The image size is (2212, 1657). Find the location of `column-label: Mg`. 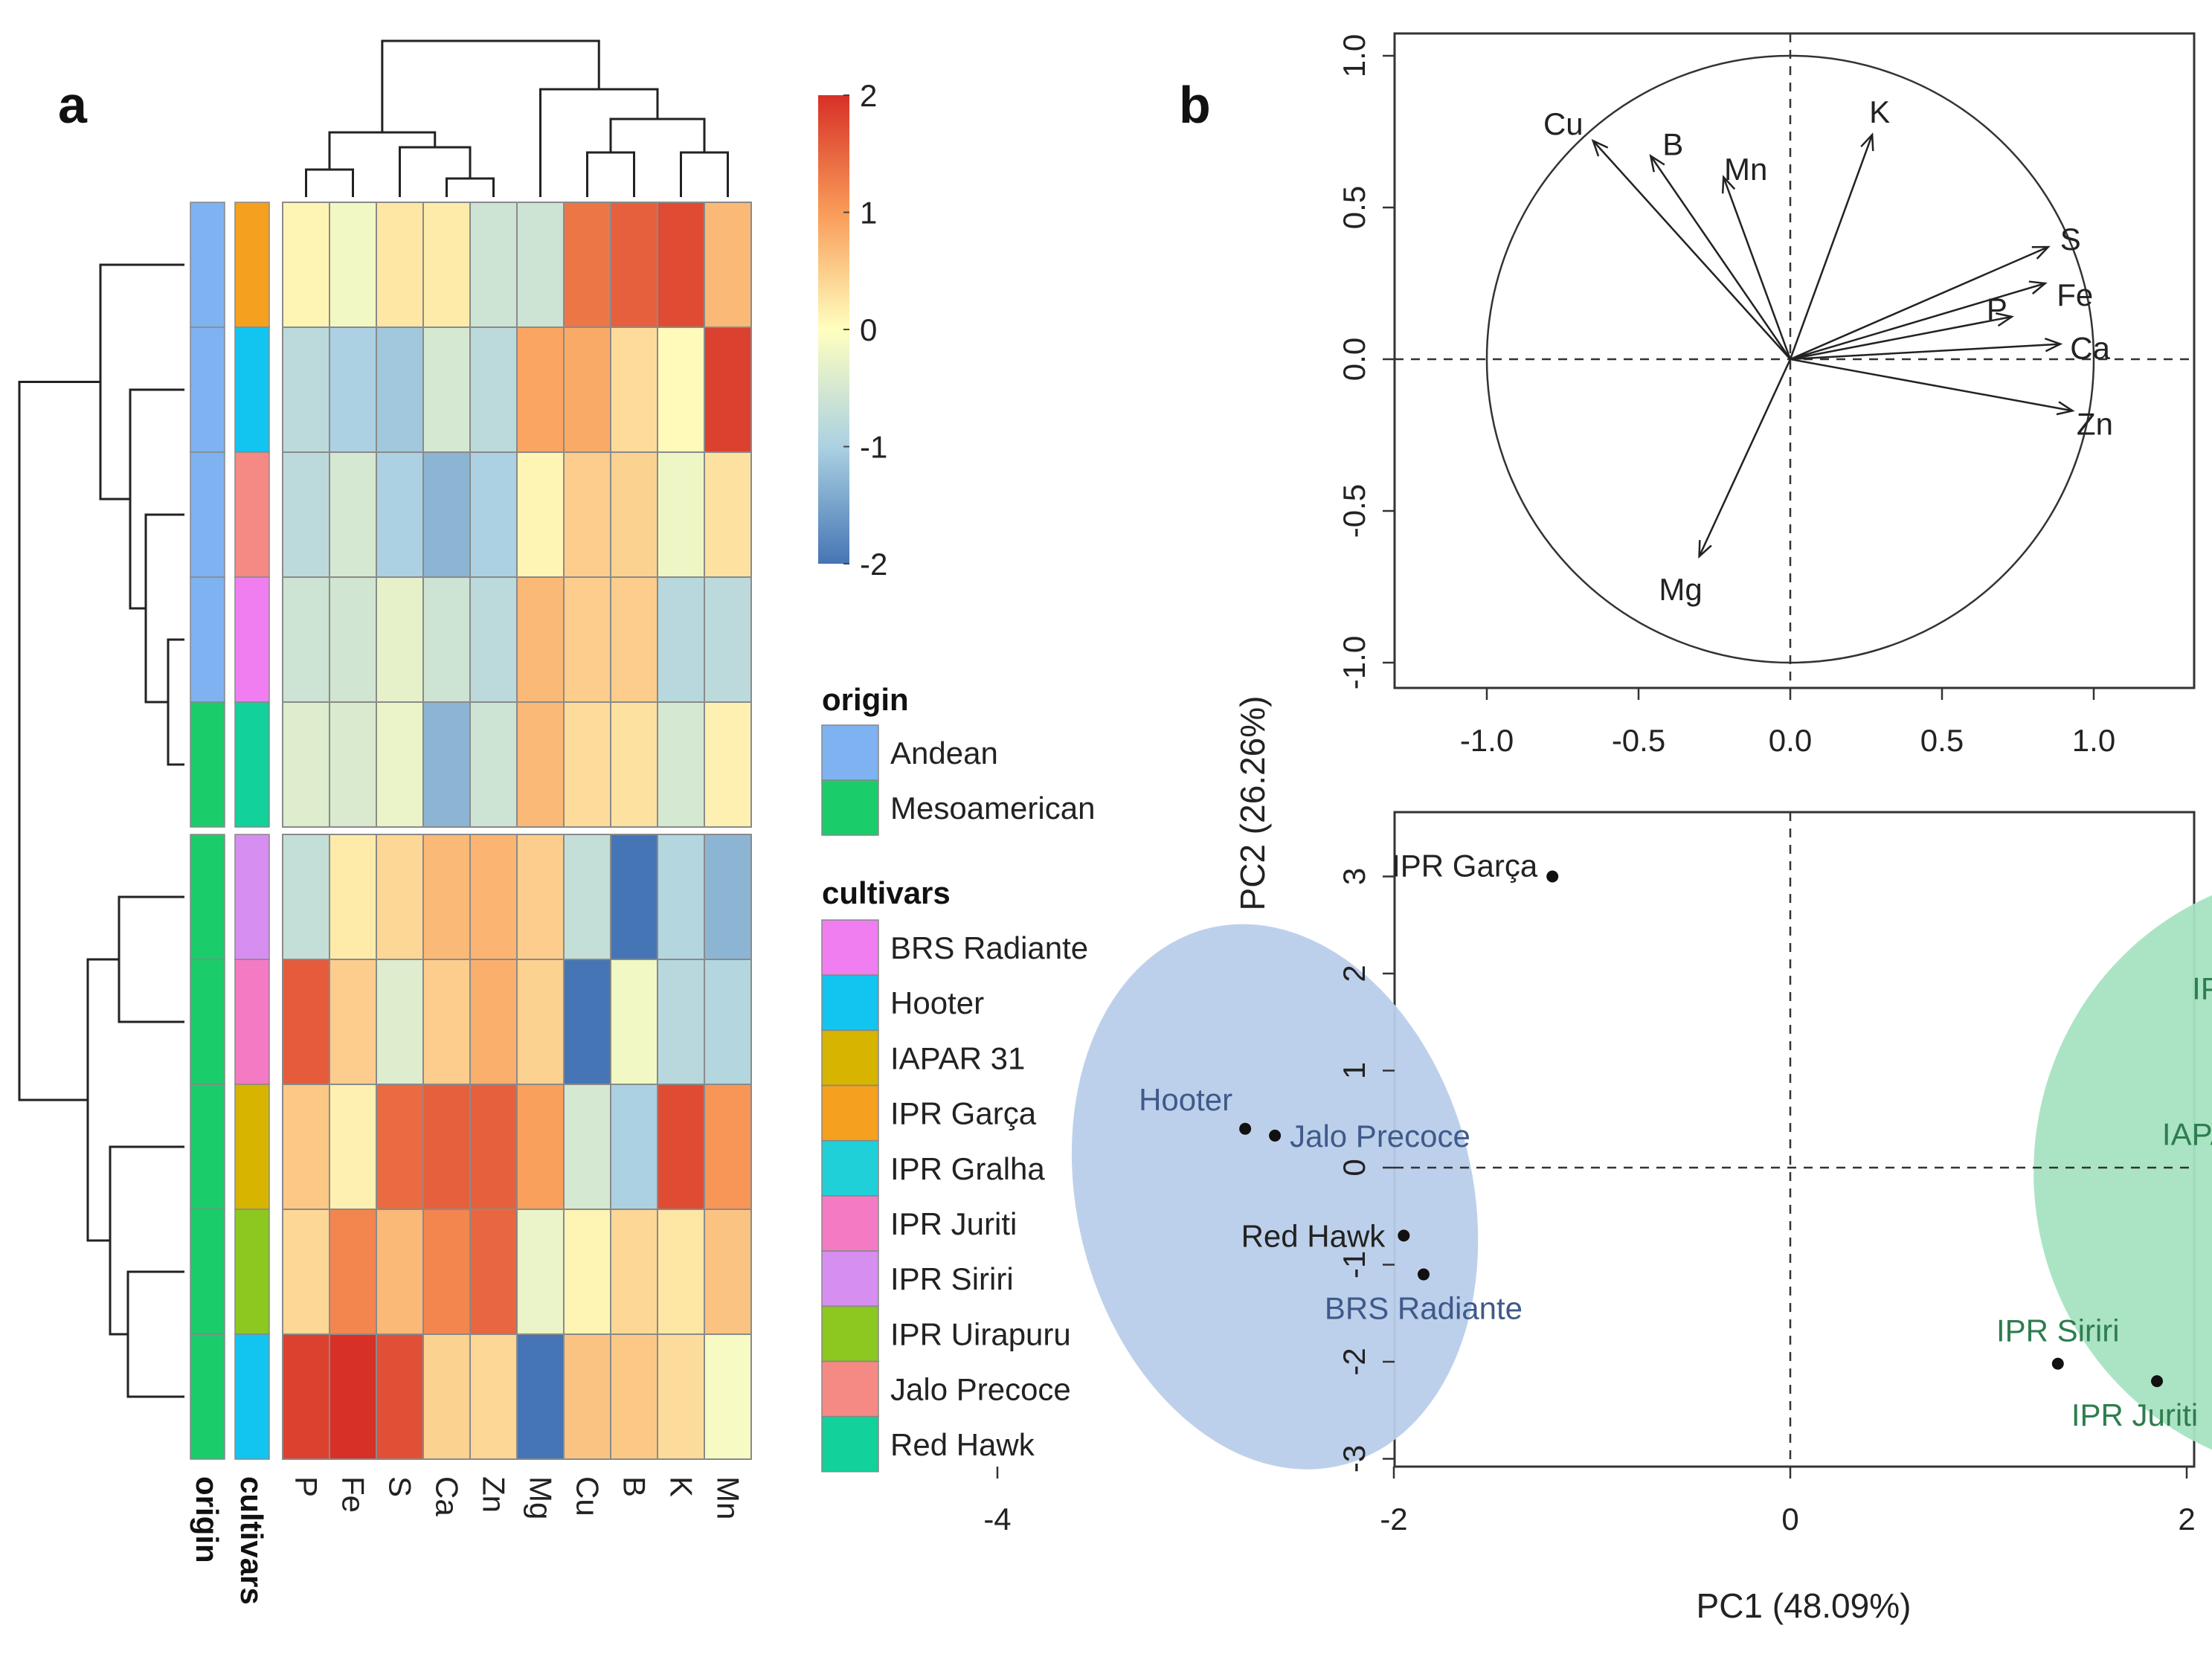

column-label: Mg is located at coordinates (542, 1497).